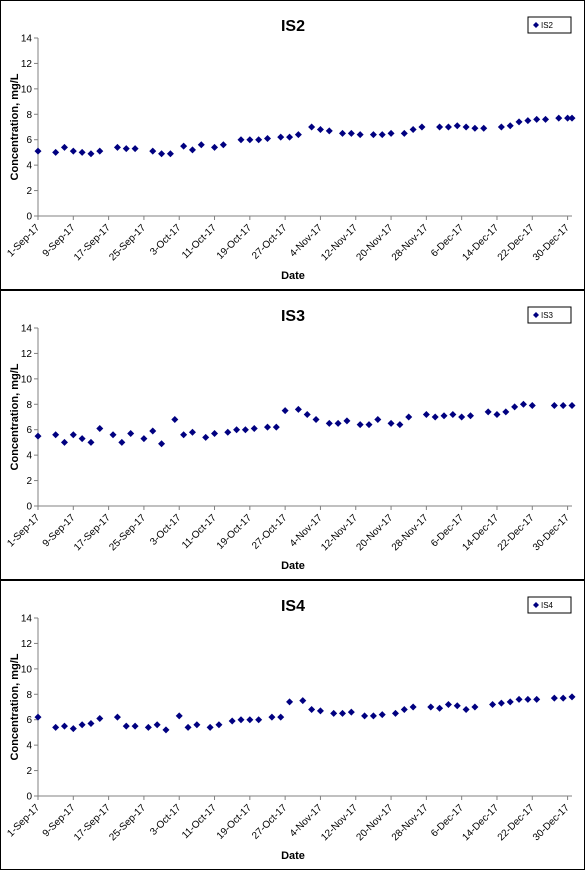 This screenshot has width=585, height=870. I want to click on x-tick-label: 11-Oct-17, so click(199, 821).